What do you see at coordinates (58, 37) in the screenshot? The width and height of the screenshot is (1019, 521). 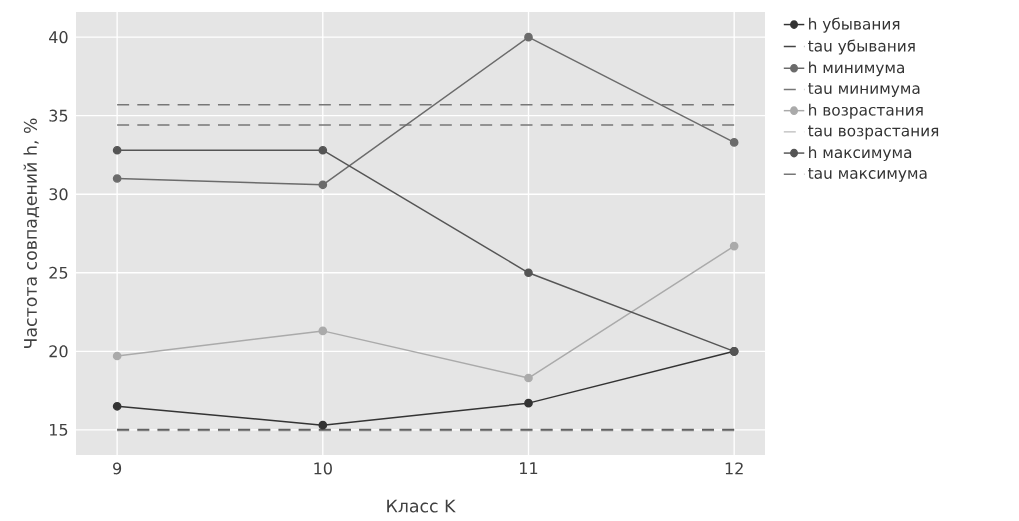 I see `y-tick-label: 40` at bounding box center [58, 37].